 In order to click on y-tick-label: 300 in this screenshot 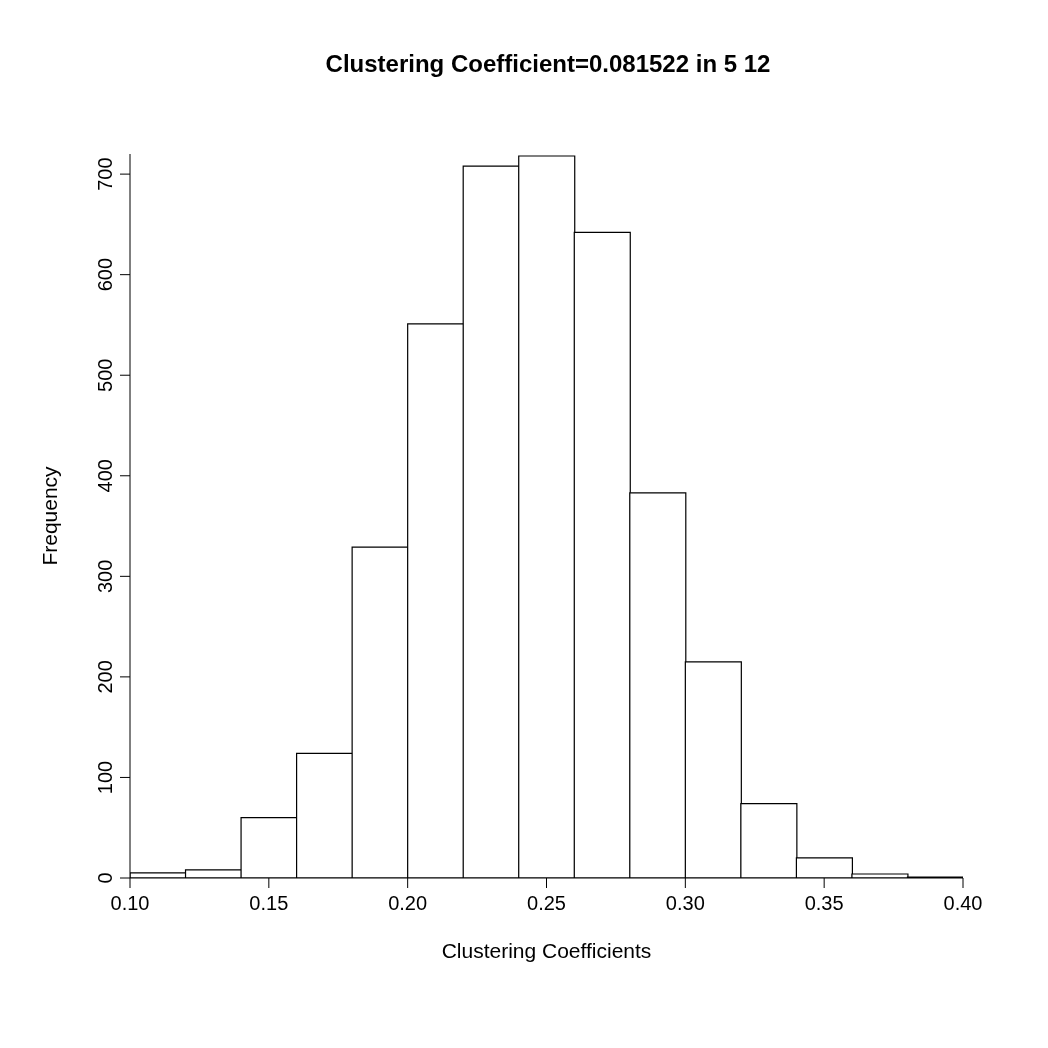, I will do `click(105, 576)`.